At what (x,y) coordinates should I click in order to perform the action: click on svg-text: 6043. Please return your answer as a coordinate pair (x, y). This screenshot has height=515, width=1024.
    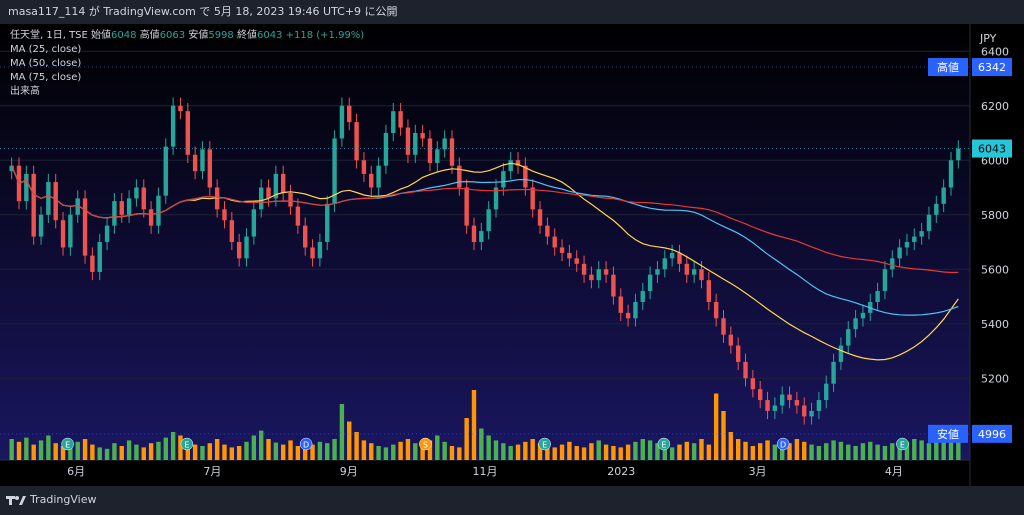
    Looking at the image, I should click on (992, 149).